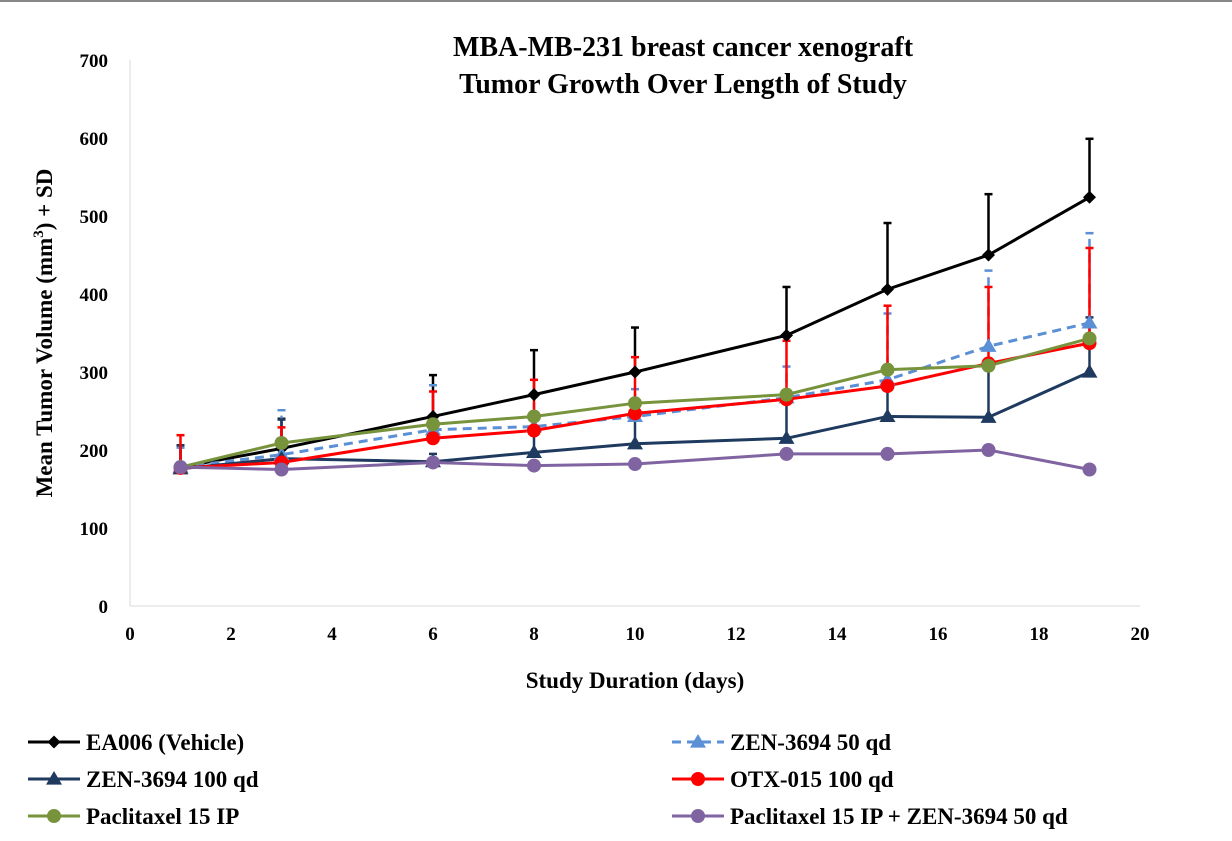 The image size is (1232, 841). Describe the element at coordinates (433, 634) in the screenshot. I see `x-tick-label-6: 6` at that location.